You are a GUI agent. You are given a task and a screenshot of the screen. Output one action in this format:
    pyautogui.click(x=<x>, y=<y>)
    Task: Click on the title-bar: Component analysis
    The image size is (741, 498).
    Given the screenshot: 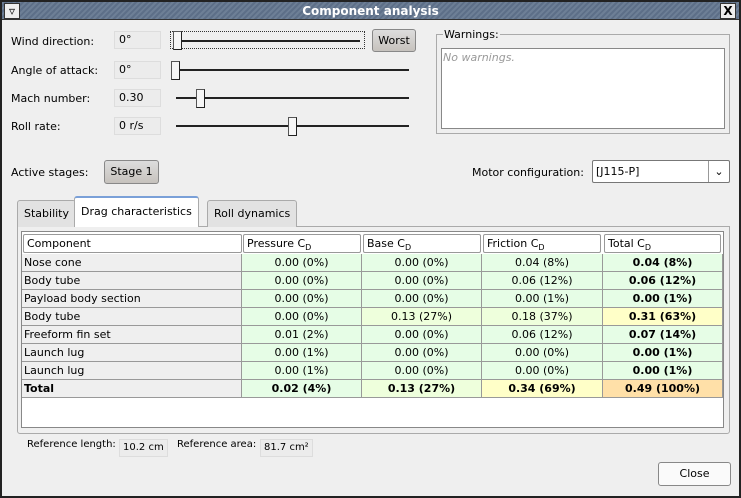 What is the action you would take?
    pyautogui.click(x=370, y=11)
    